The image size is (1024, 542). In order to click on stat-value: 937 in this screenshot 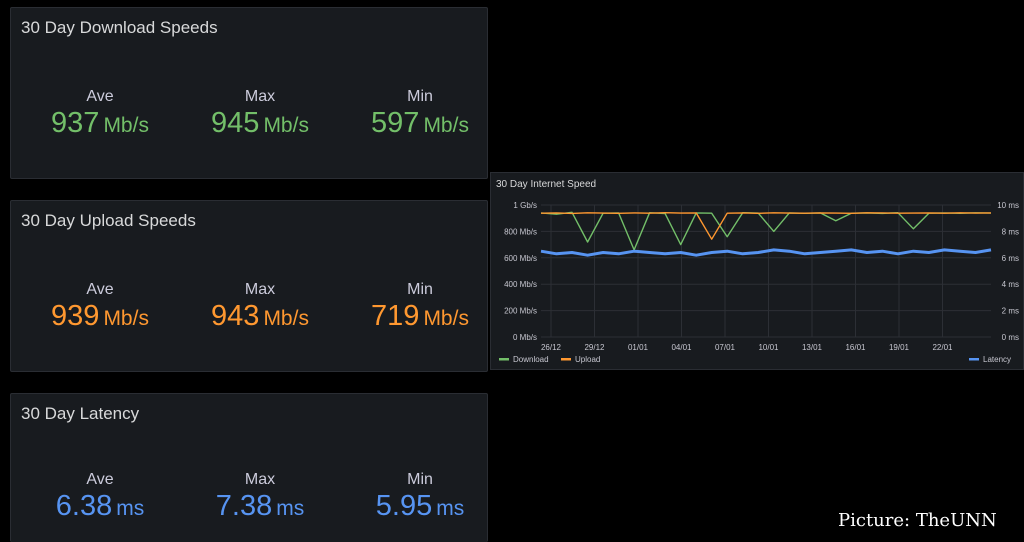, I will do `click(75, 123)`.